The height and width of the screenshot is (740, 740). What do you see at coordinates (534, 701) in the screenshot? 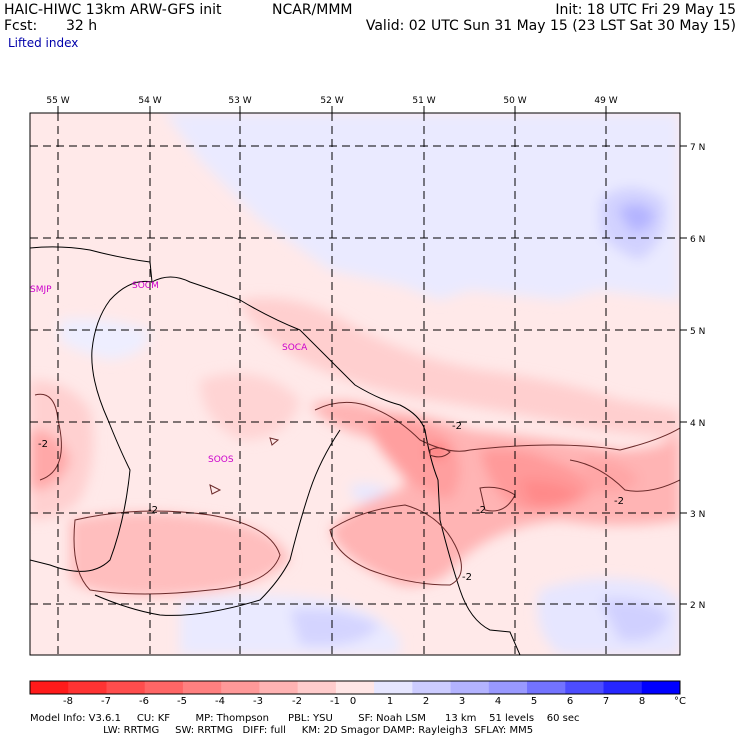
I see `colorbar-tick: 5` at bounding box center [534, 701].